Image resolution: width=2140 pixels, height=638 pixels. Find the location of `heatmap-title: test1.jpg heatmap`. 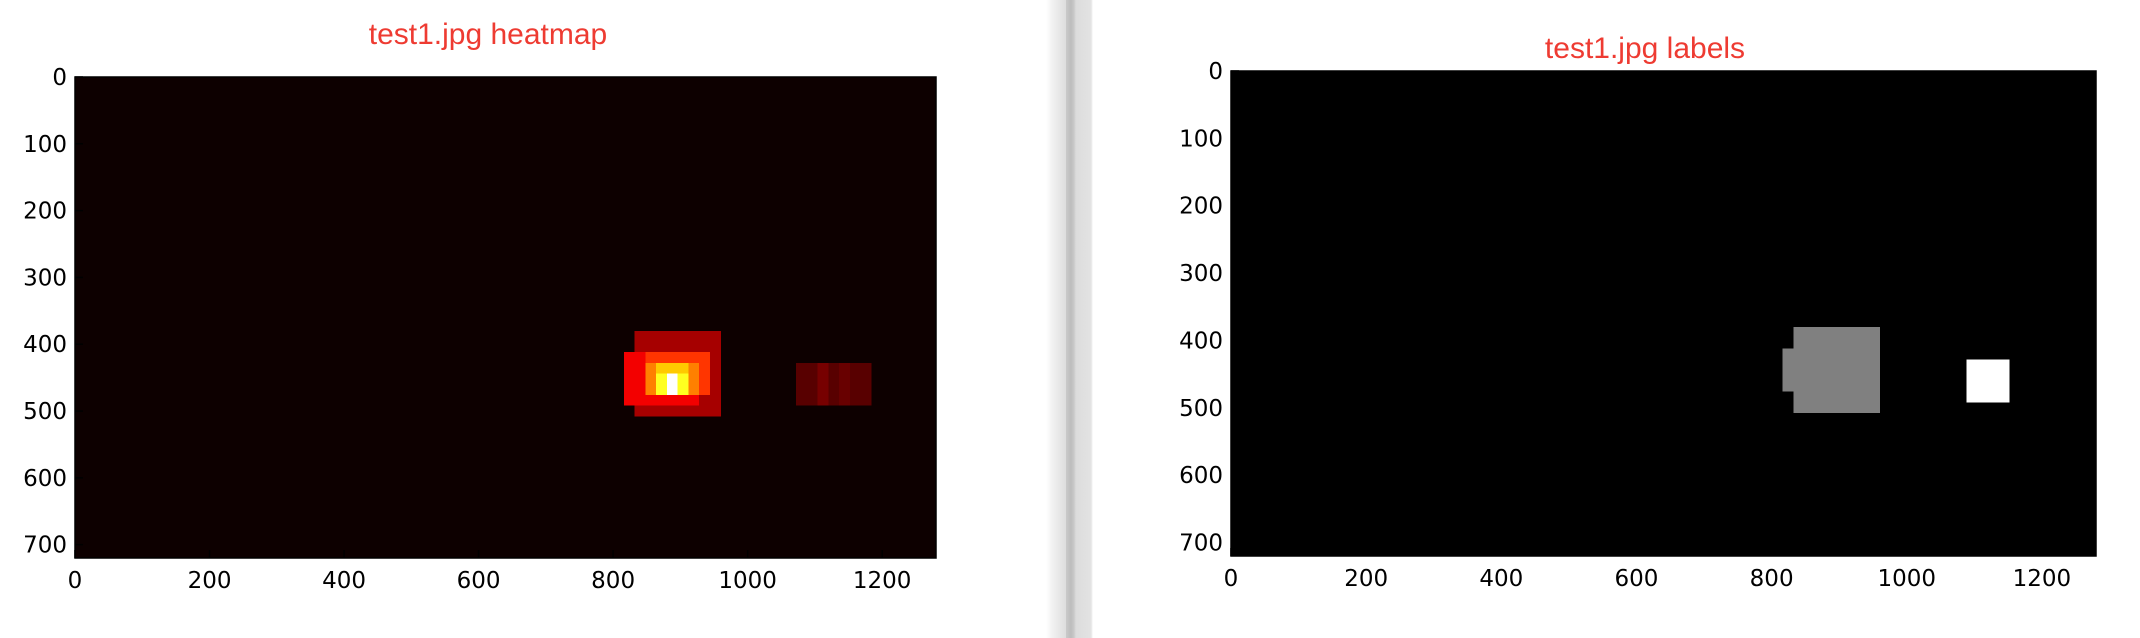

heatmap-title: test1.jpg heatmap is located at coordinates (488, 34).